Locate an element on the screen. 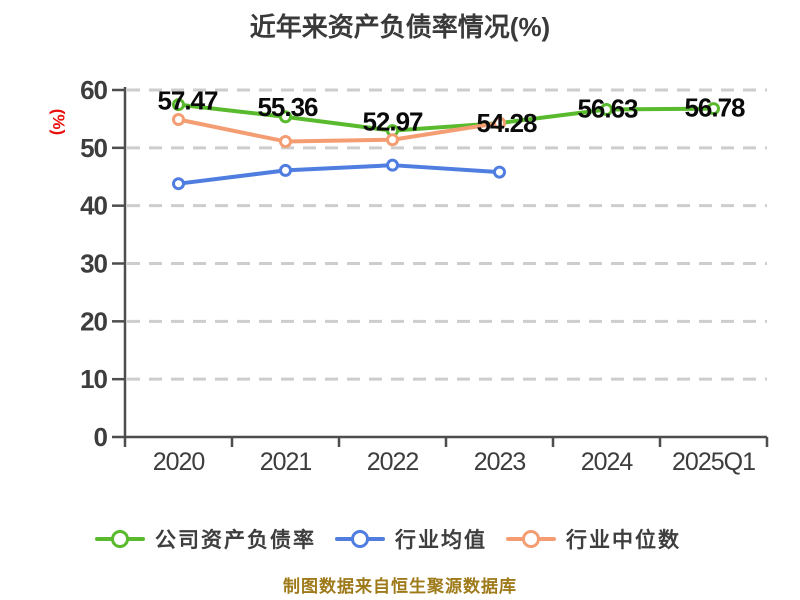  x-tick-label: 2020 is located at coordinates (179, 462).